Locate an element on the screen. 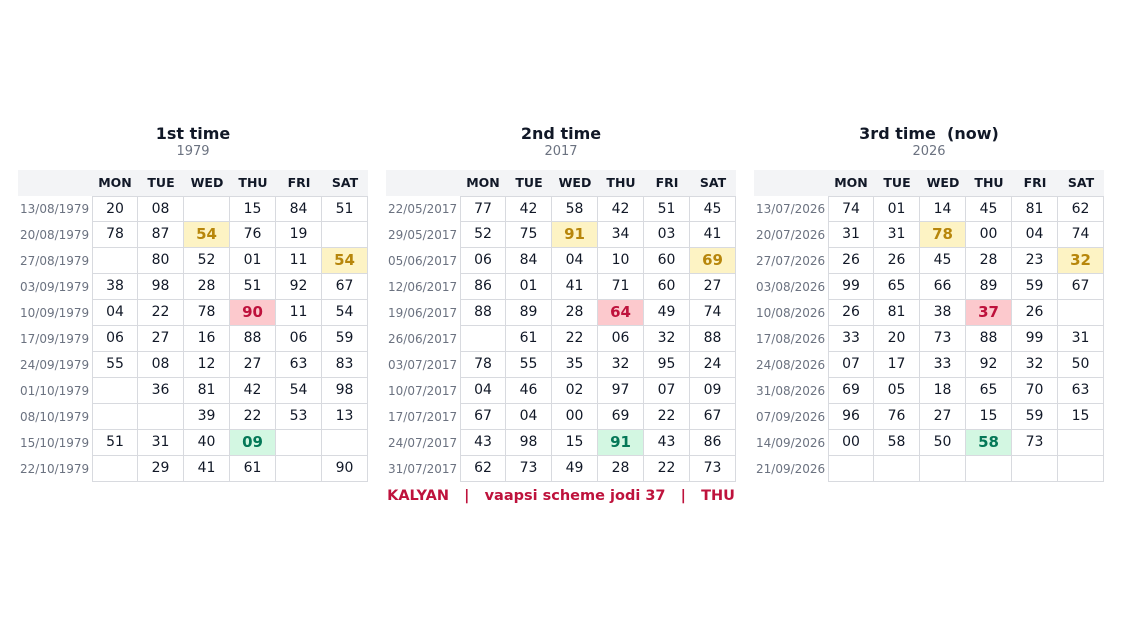 The height and width of the screenshot is (632, 1122). week-date: 08/10/1979 is located at coordinates (55, 417).